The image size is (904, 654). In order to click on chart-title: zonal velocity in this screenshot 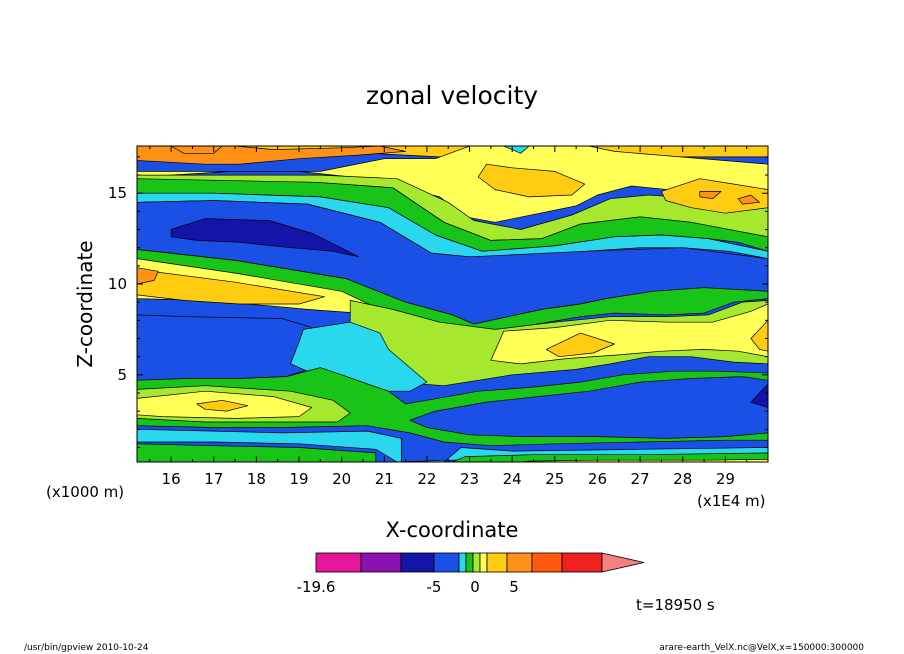, I will do `click(452, 95)`.